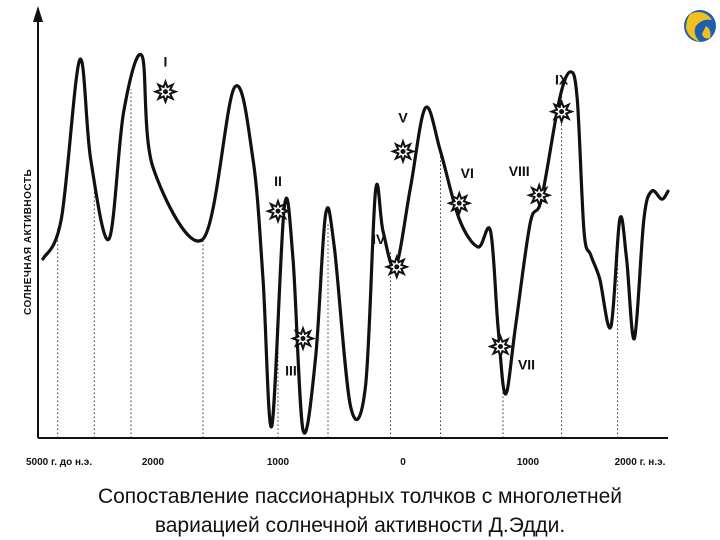 The image size is (720, 540). I want to click on marker-label: V, so click(403, 117).